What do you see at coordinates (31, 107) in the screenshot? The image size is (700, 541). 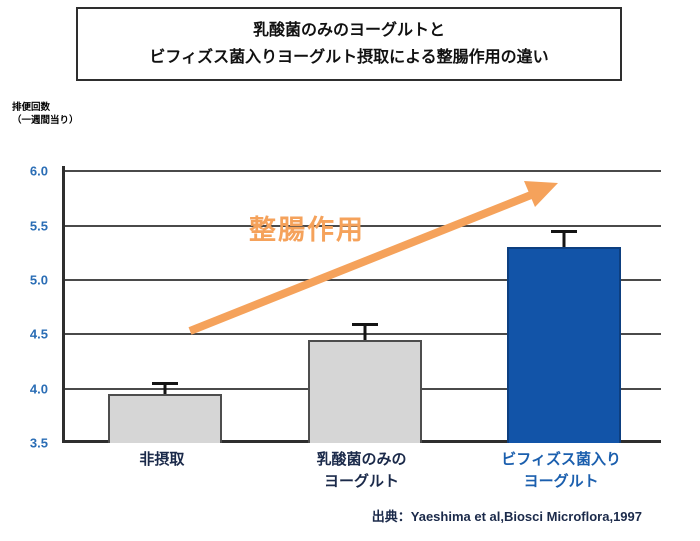 I see `y-axis-unit-line1: 排便回数` at bounding box center [31, 107].